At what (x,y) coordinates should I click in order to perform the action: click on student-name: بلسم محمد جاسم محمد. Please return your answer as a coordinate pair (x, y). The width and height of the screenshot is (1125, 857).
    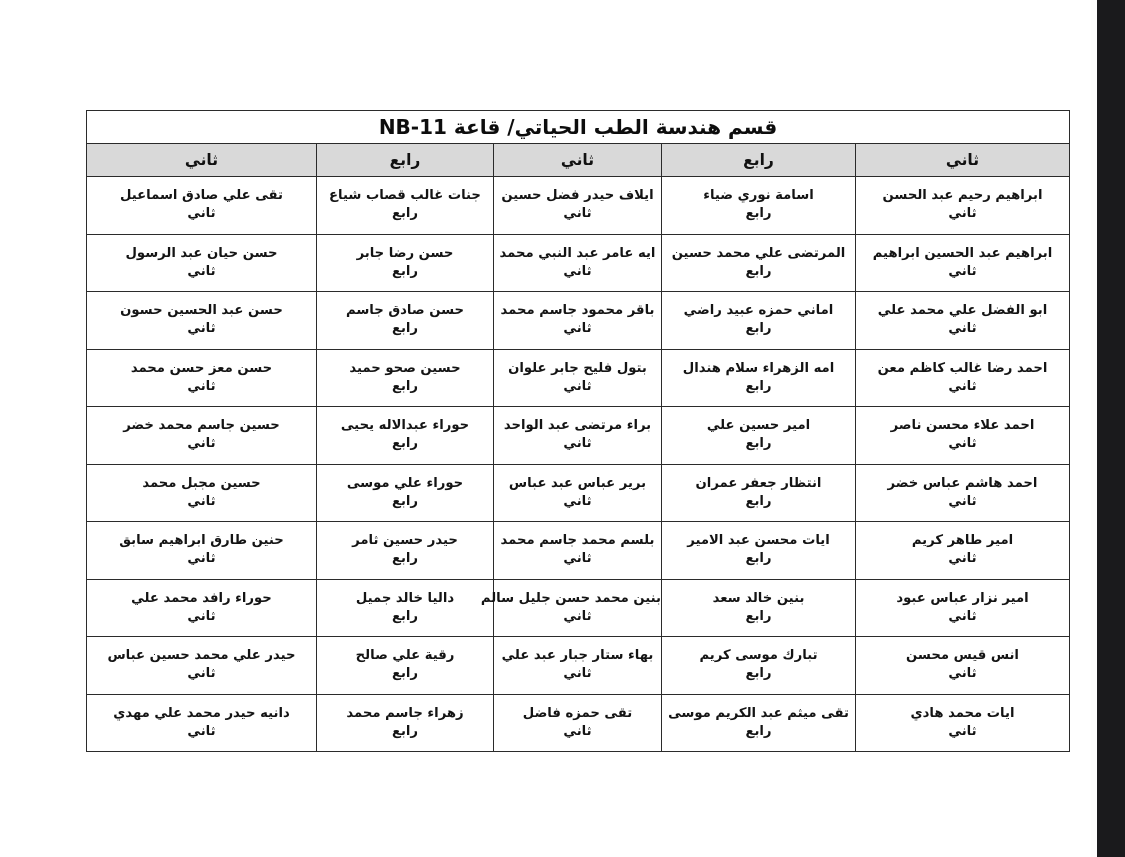
    Looking at the image, I should click on (577, 541).